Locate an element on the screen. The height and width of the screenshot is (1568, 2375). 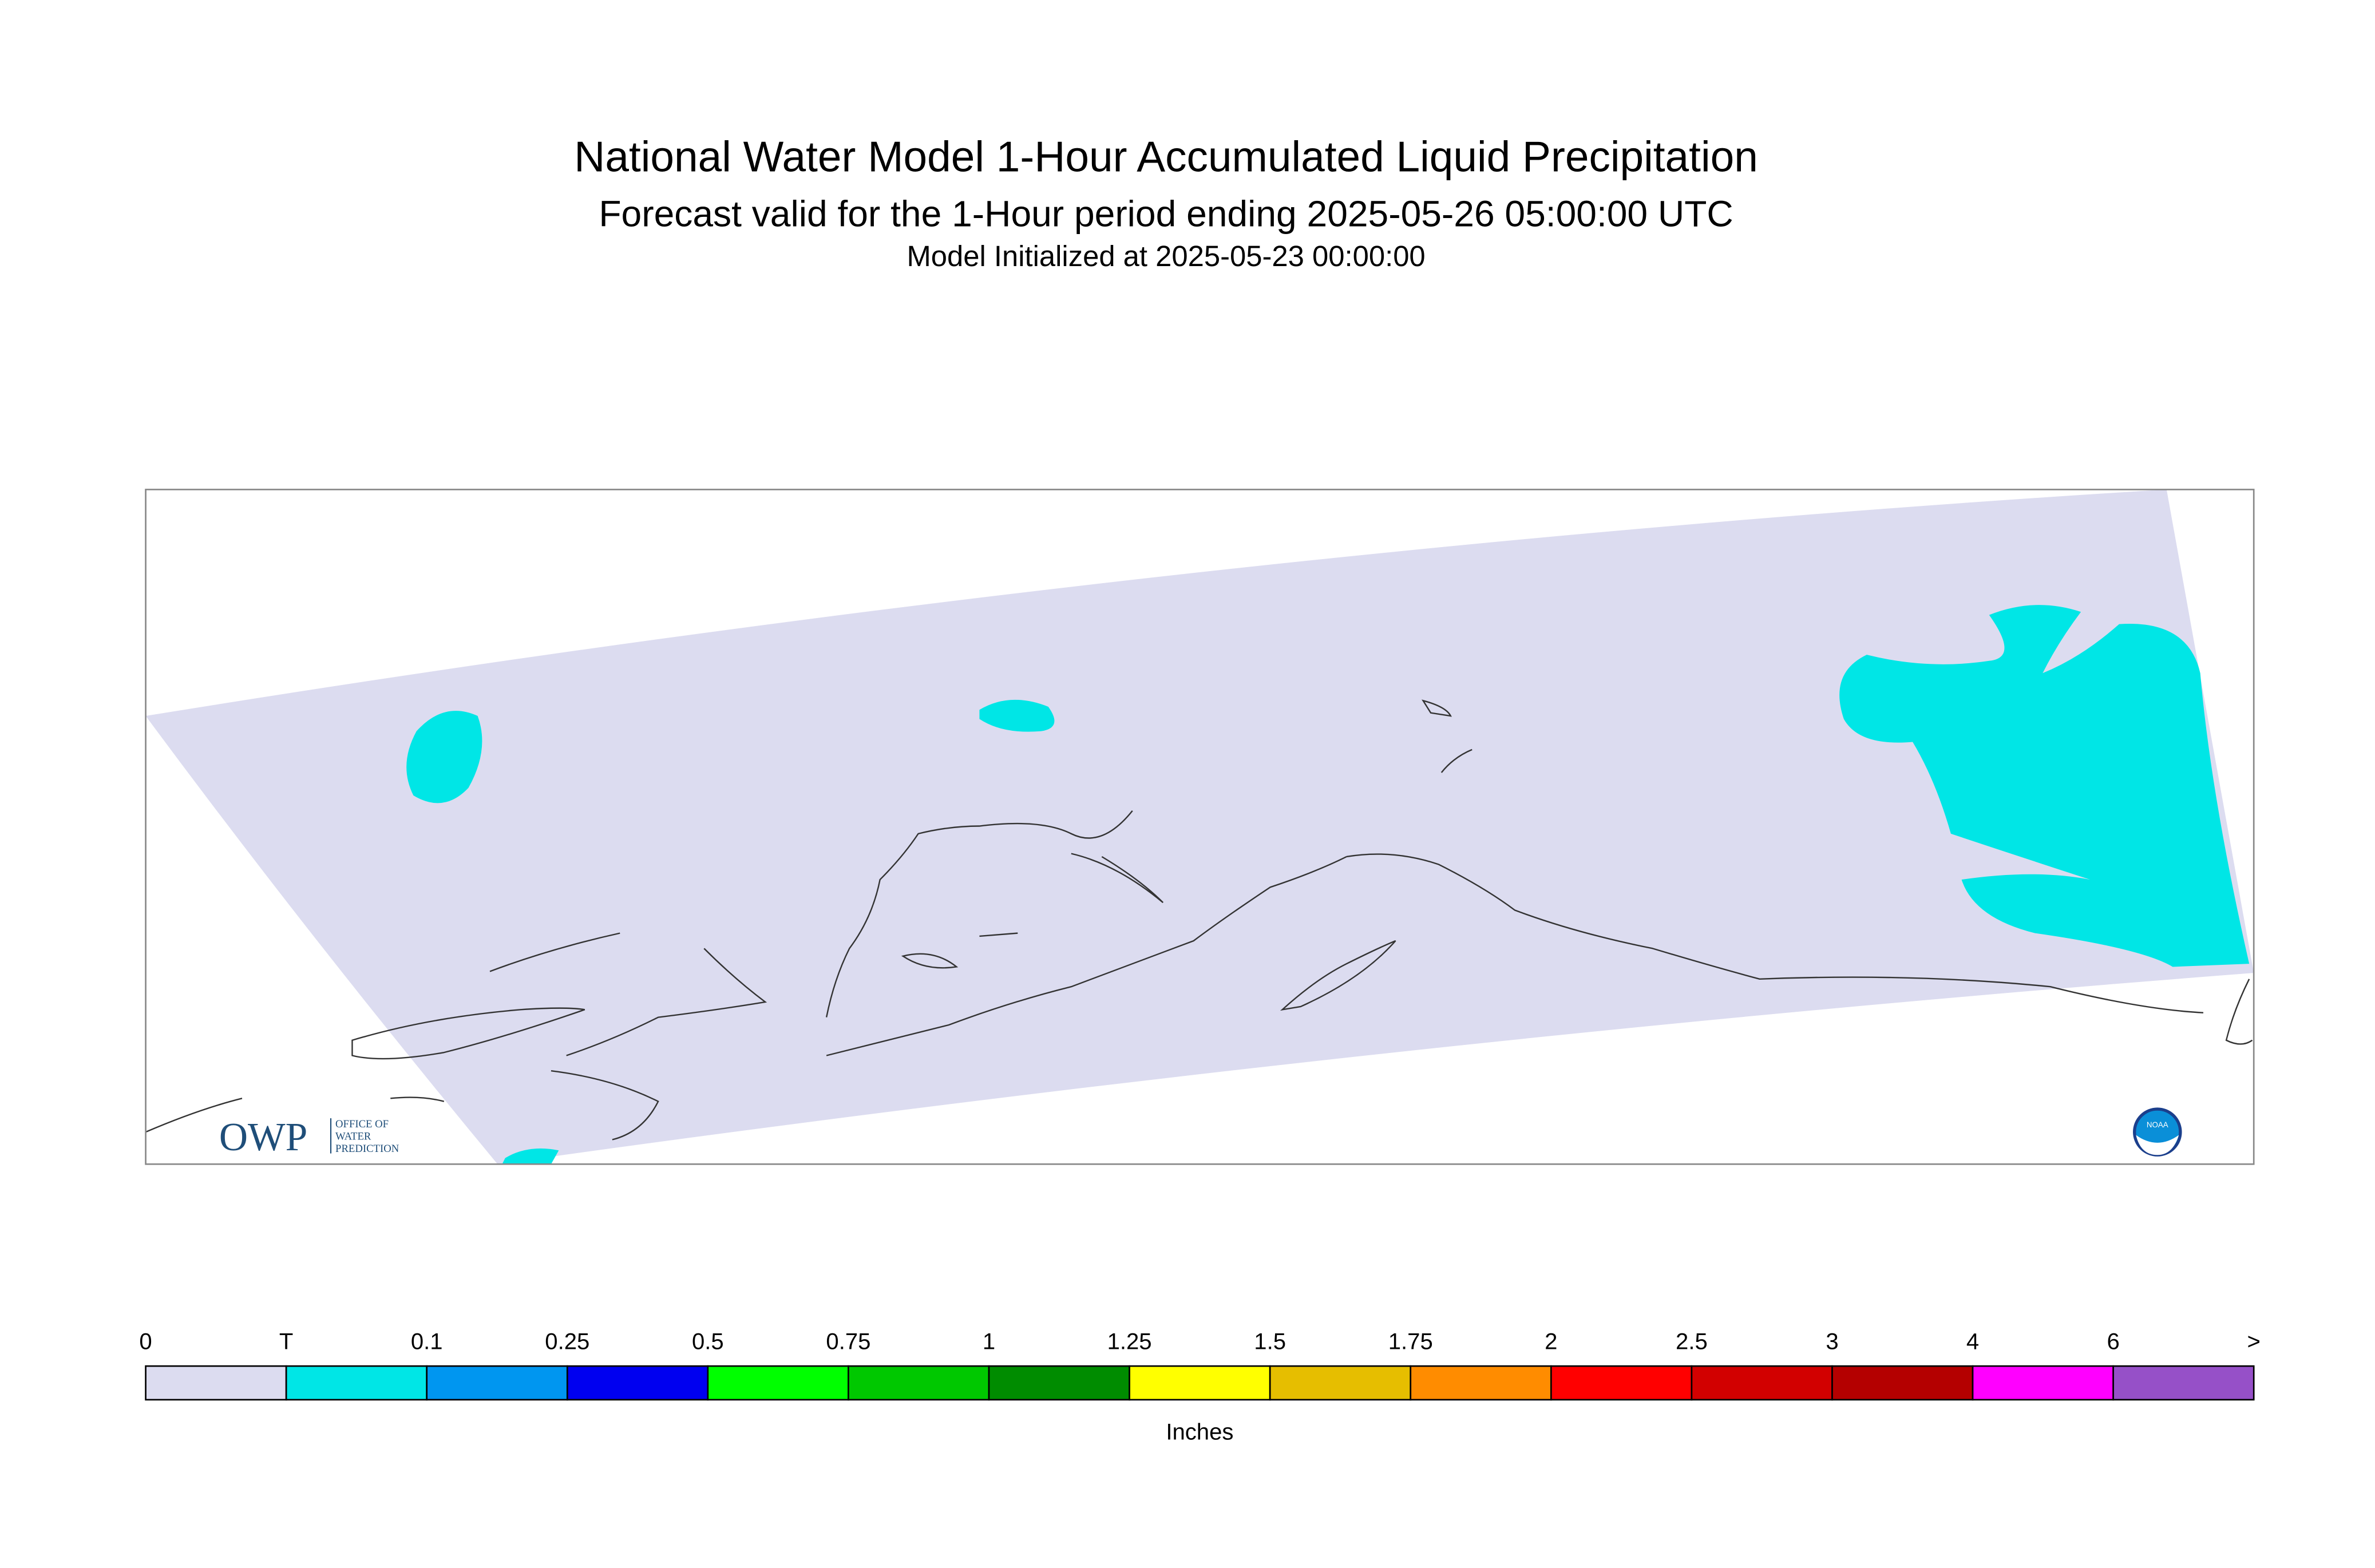
legend-label: 6 is located at coordinates (2113, 1342).